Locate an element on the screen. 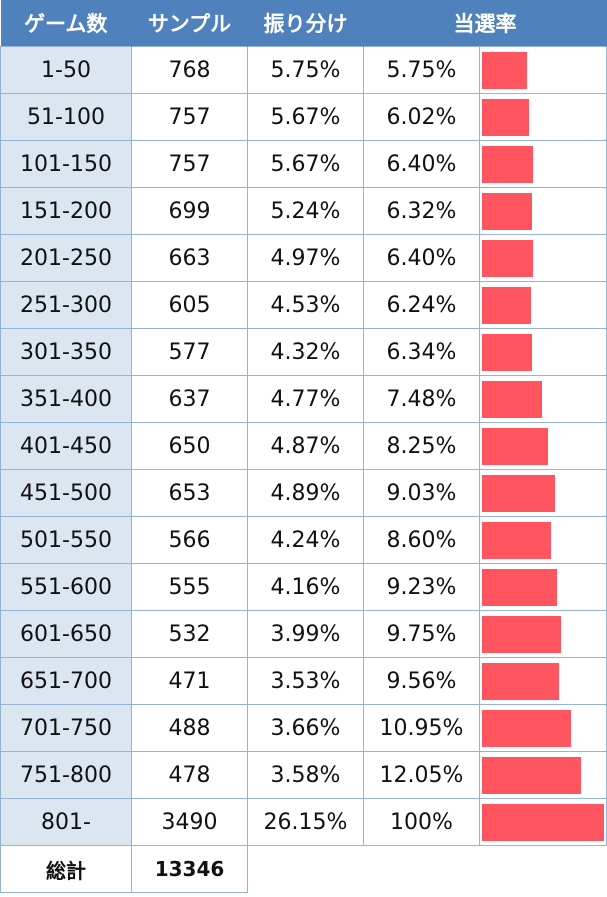 The image size is (607, 897). samples-cell: 699 is located at coordinates (189, 211).